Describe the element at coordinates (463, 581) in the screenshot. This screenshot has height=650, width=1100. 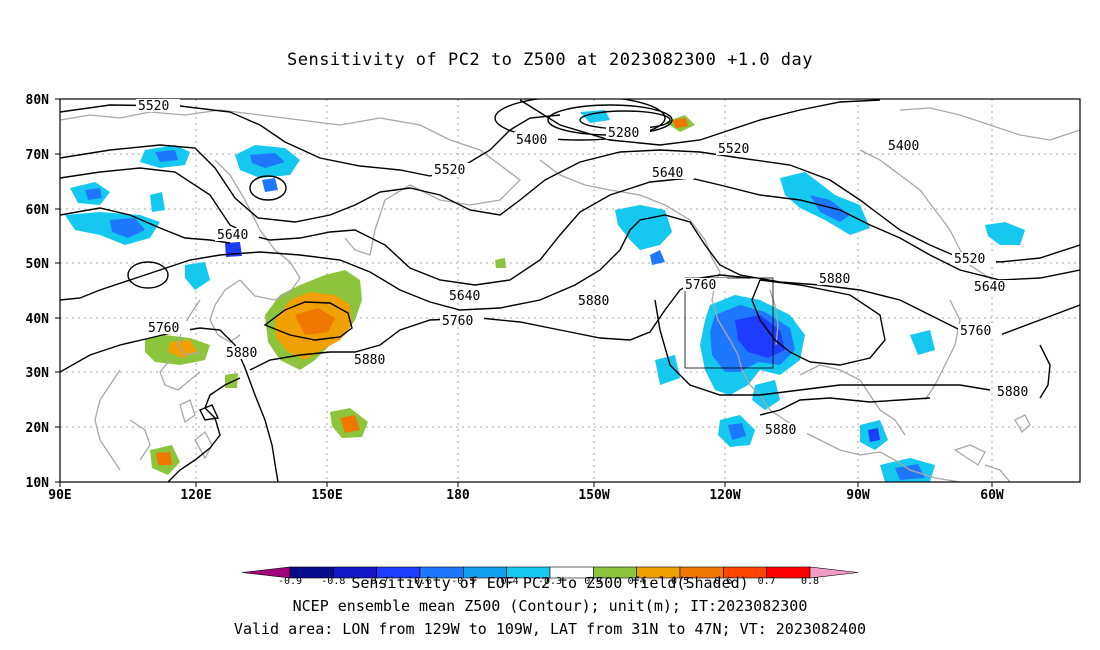
I see `colorbar-tick-label: -0.5` at that location.